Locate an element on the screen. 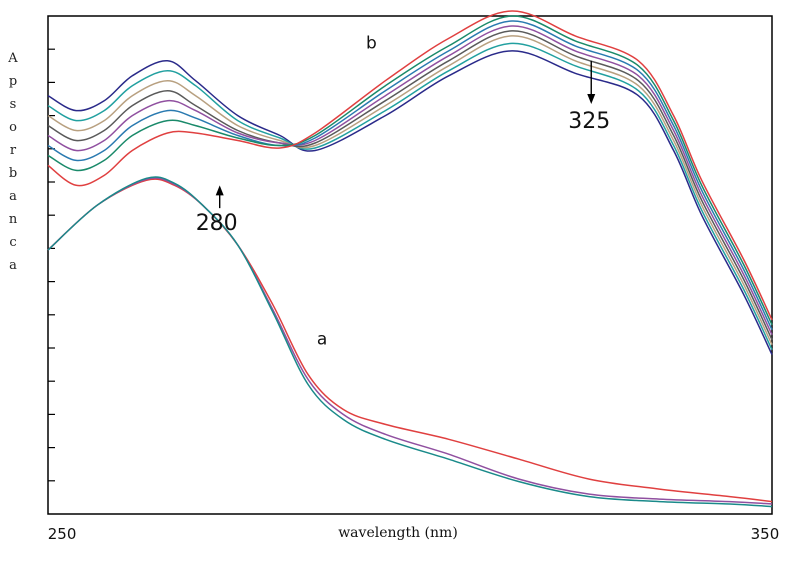 The image size is (798, 582). y-label-letter: r is located at coordinates (13, 150).